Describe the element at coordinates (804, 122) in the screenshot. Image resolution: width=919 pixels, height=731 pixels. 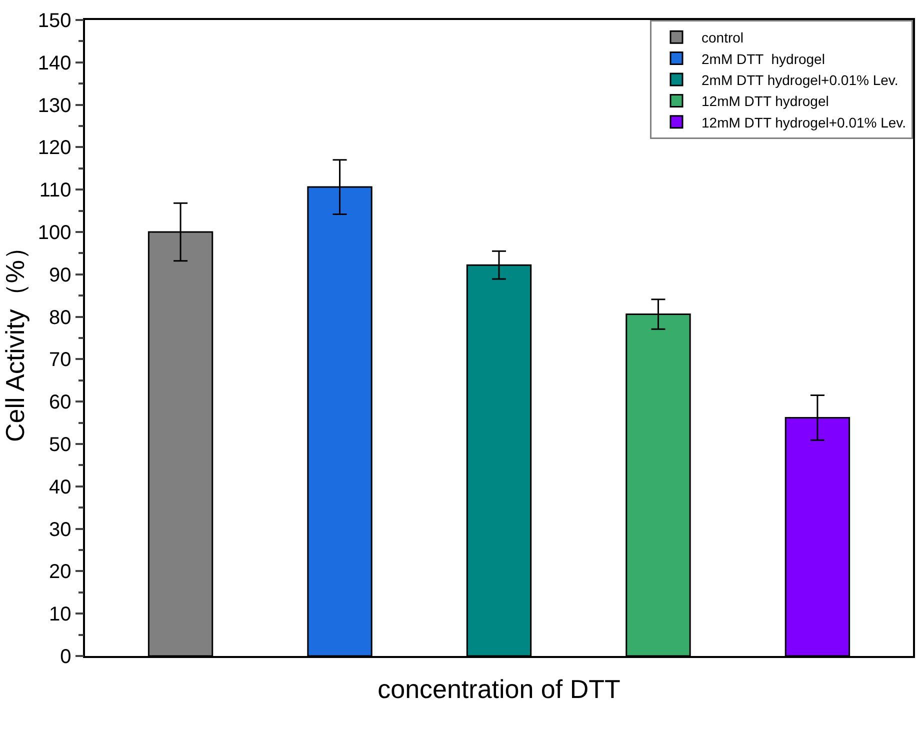
I see `legend-label: 12mM DTT hydrogel+0.01% Lev.` at that location.